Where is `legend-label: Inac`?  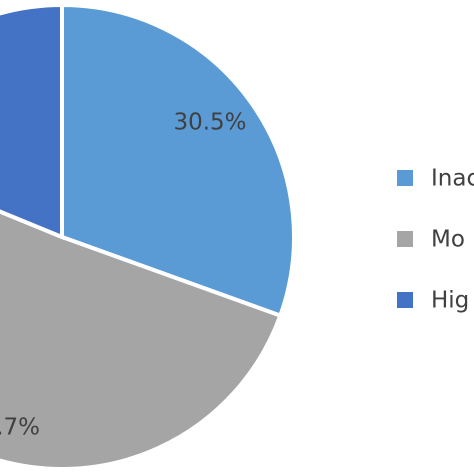
legend-label: Inac is located at coordinates (452, 179).